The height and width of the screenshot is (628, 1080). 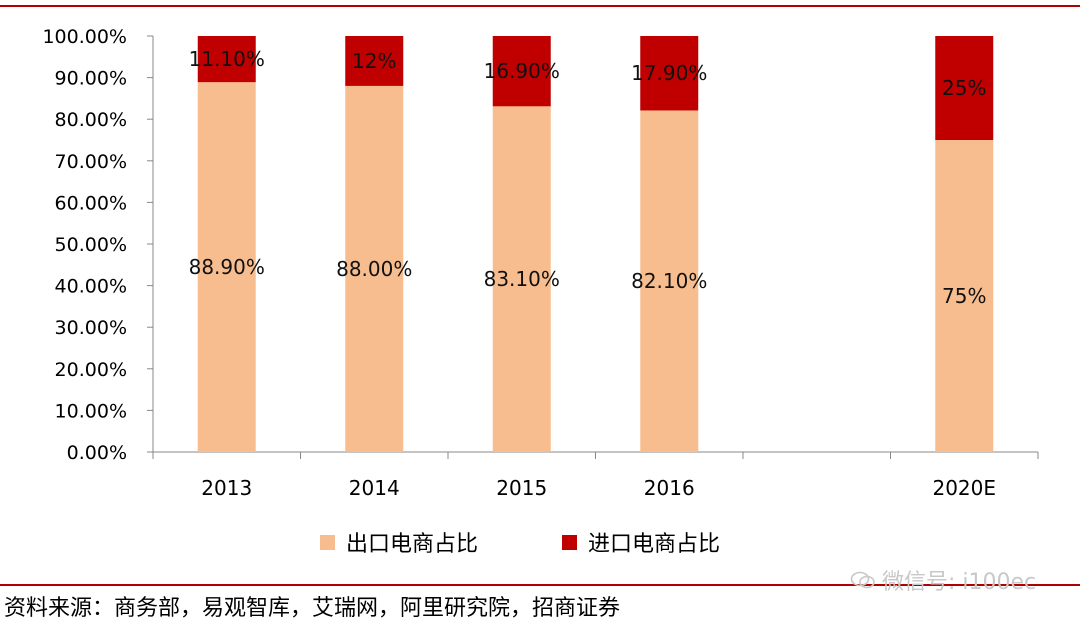 What do you see at coordinates (91, 370) in the screenshot?
I see `y-tick-label: 20.00%` at bounding box center [91, 370].